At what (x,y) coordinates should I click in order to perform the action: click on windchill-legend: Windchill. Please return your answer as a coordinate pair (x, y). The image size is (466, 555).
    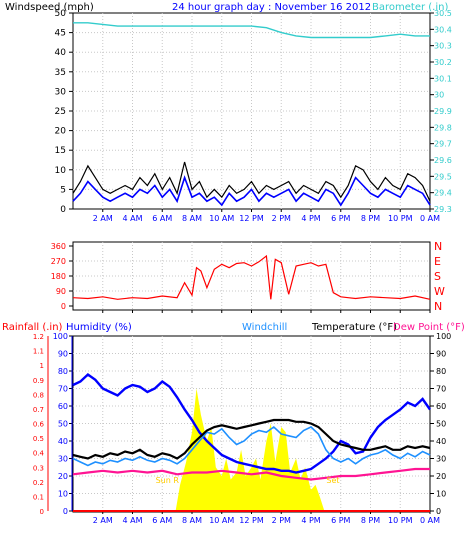
    Looking at the image, I should click on (264, 327).